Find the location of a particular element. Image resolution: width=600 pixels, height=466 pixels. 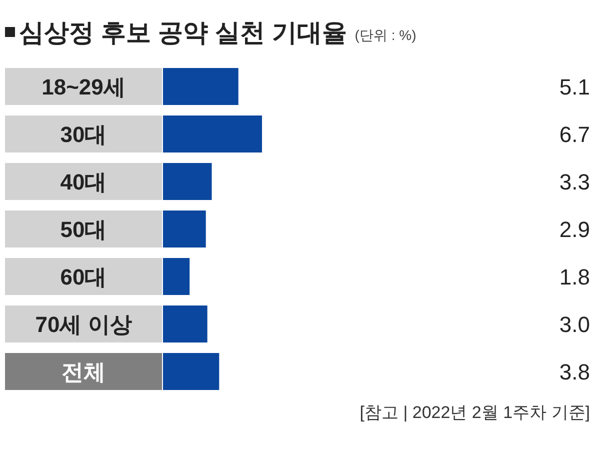

y-tick-label: 18~29세 is located at coordinates (84, 87).